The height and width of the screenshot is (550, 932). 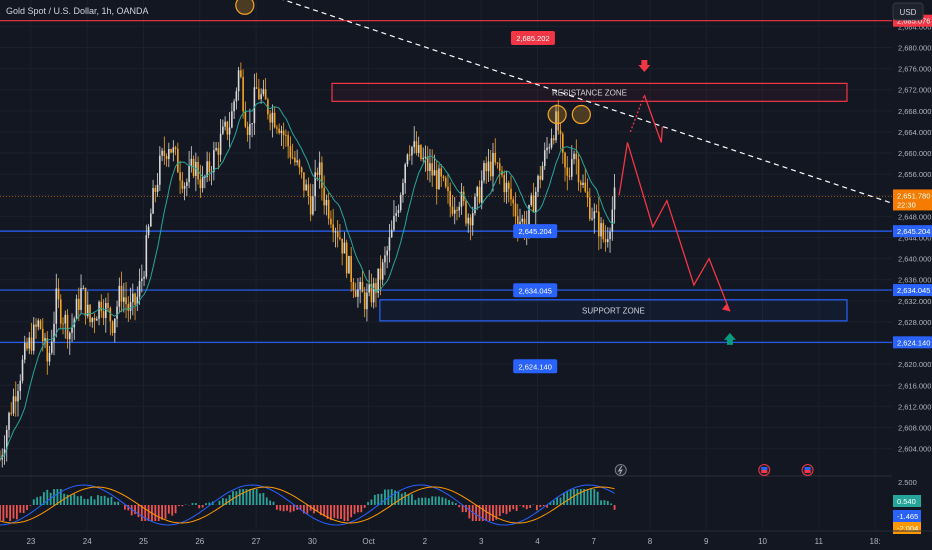 I want to click on macd-value-text: 0.540, so click(x=906, y=501).